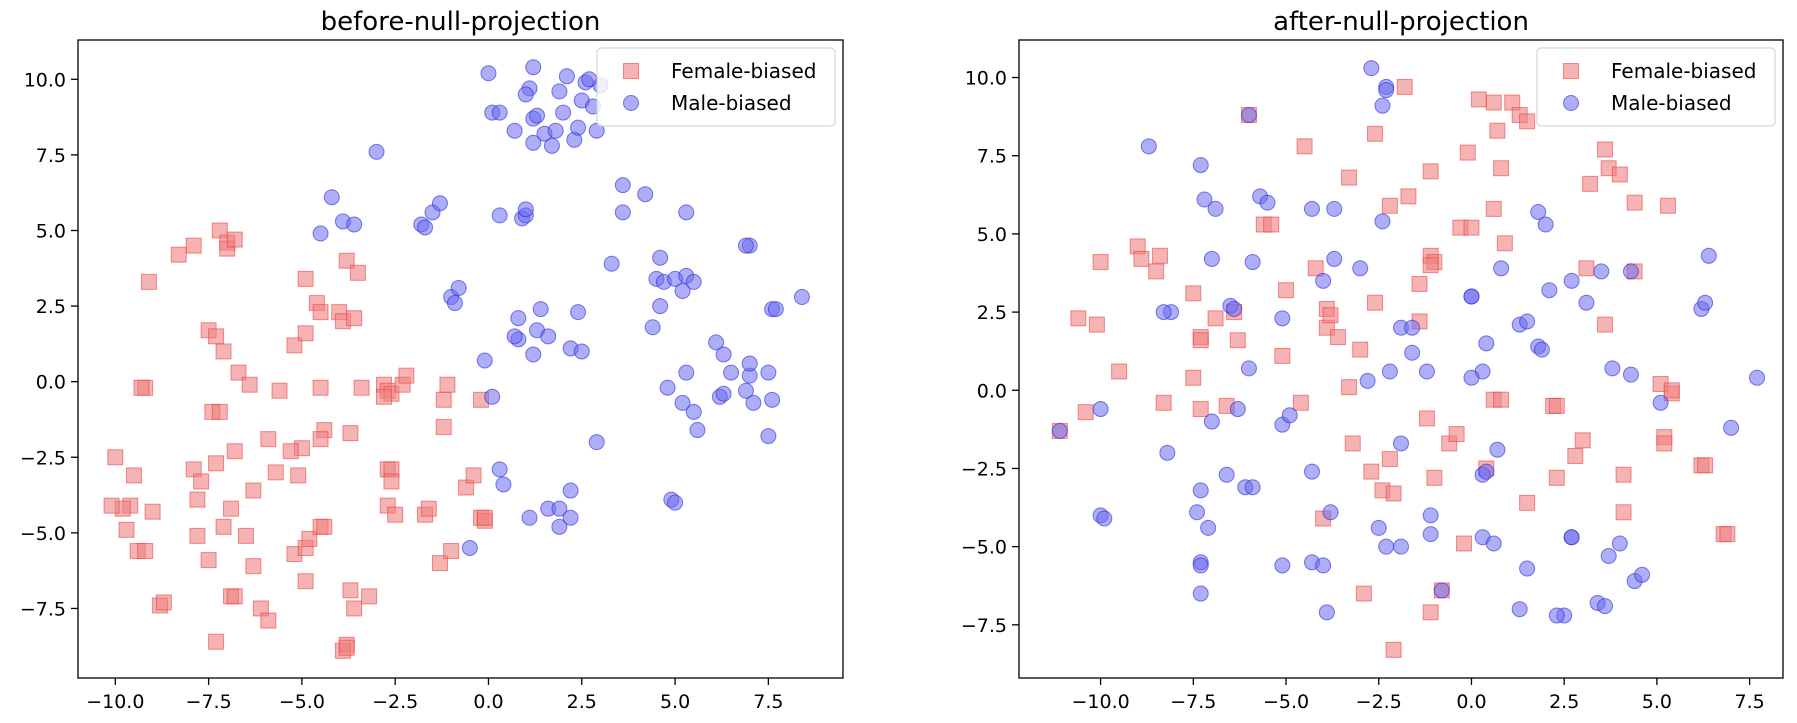 The width and height of the screenshot is (1797, 723). Describe the element at coordinates (209, 702) in the screenshot. I see `x-tick-label: −7.5` at that location.